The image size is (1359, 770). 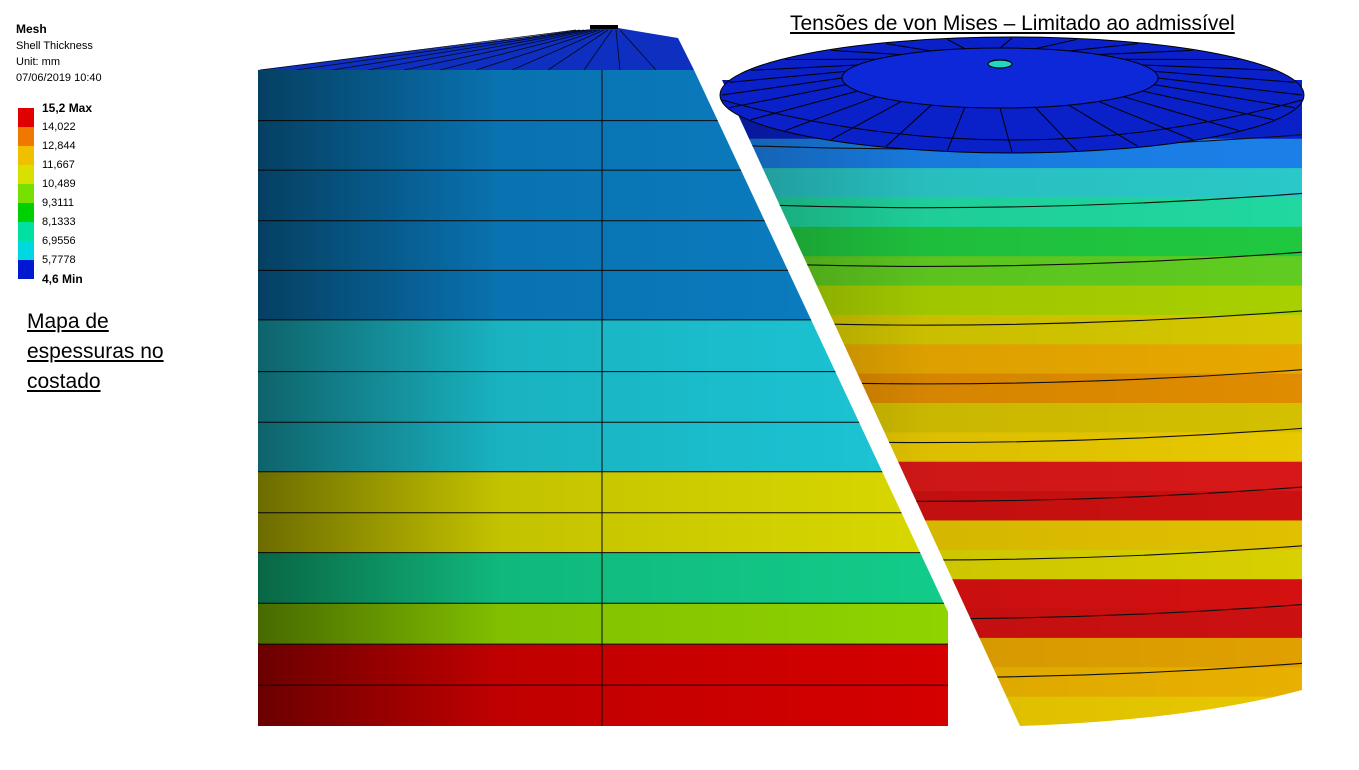 What do you see at coordinates (58, 203) in the screenshot?
I see `legend-label: 9,3111` at bounding box center [58, 203].